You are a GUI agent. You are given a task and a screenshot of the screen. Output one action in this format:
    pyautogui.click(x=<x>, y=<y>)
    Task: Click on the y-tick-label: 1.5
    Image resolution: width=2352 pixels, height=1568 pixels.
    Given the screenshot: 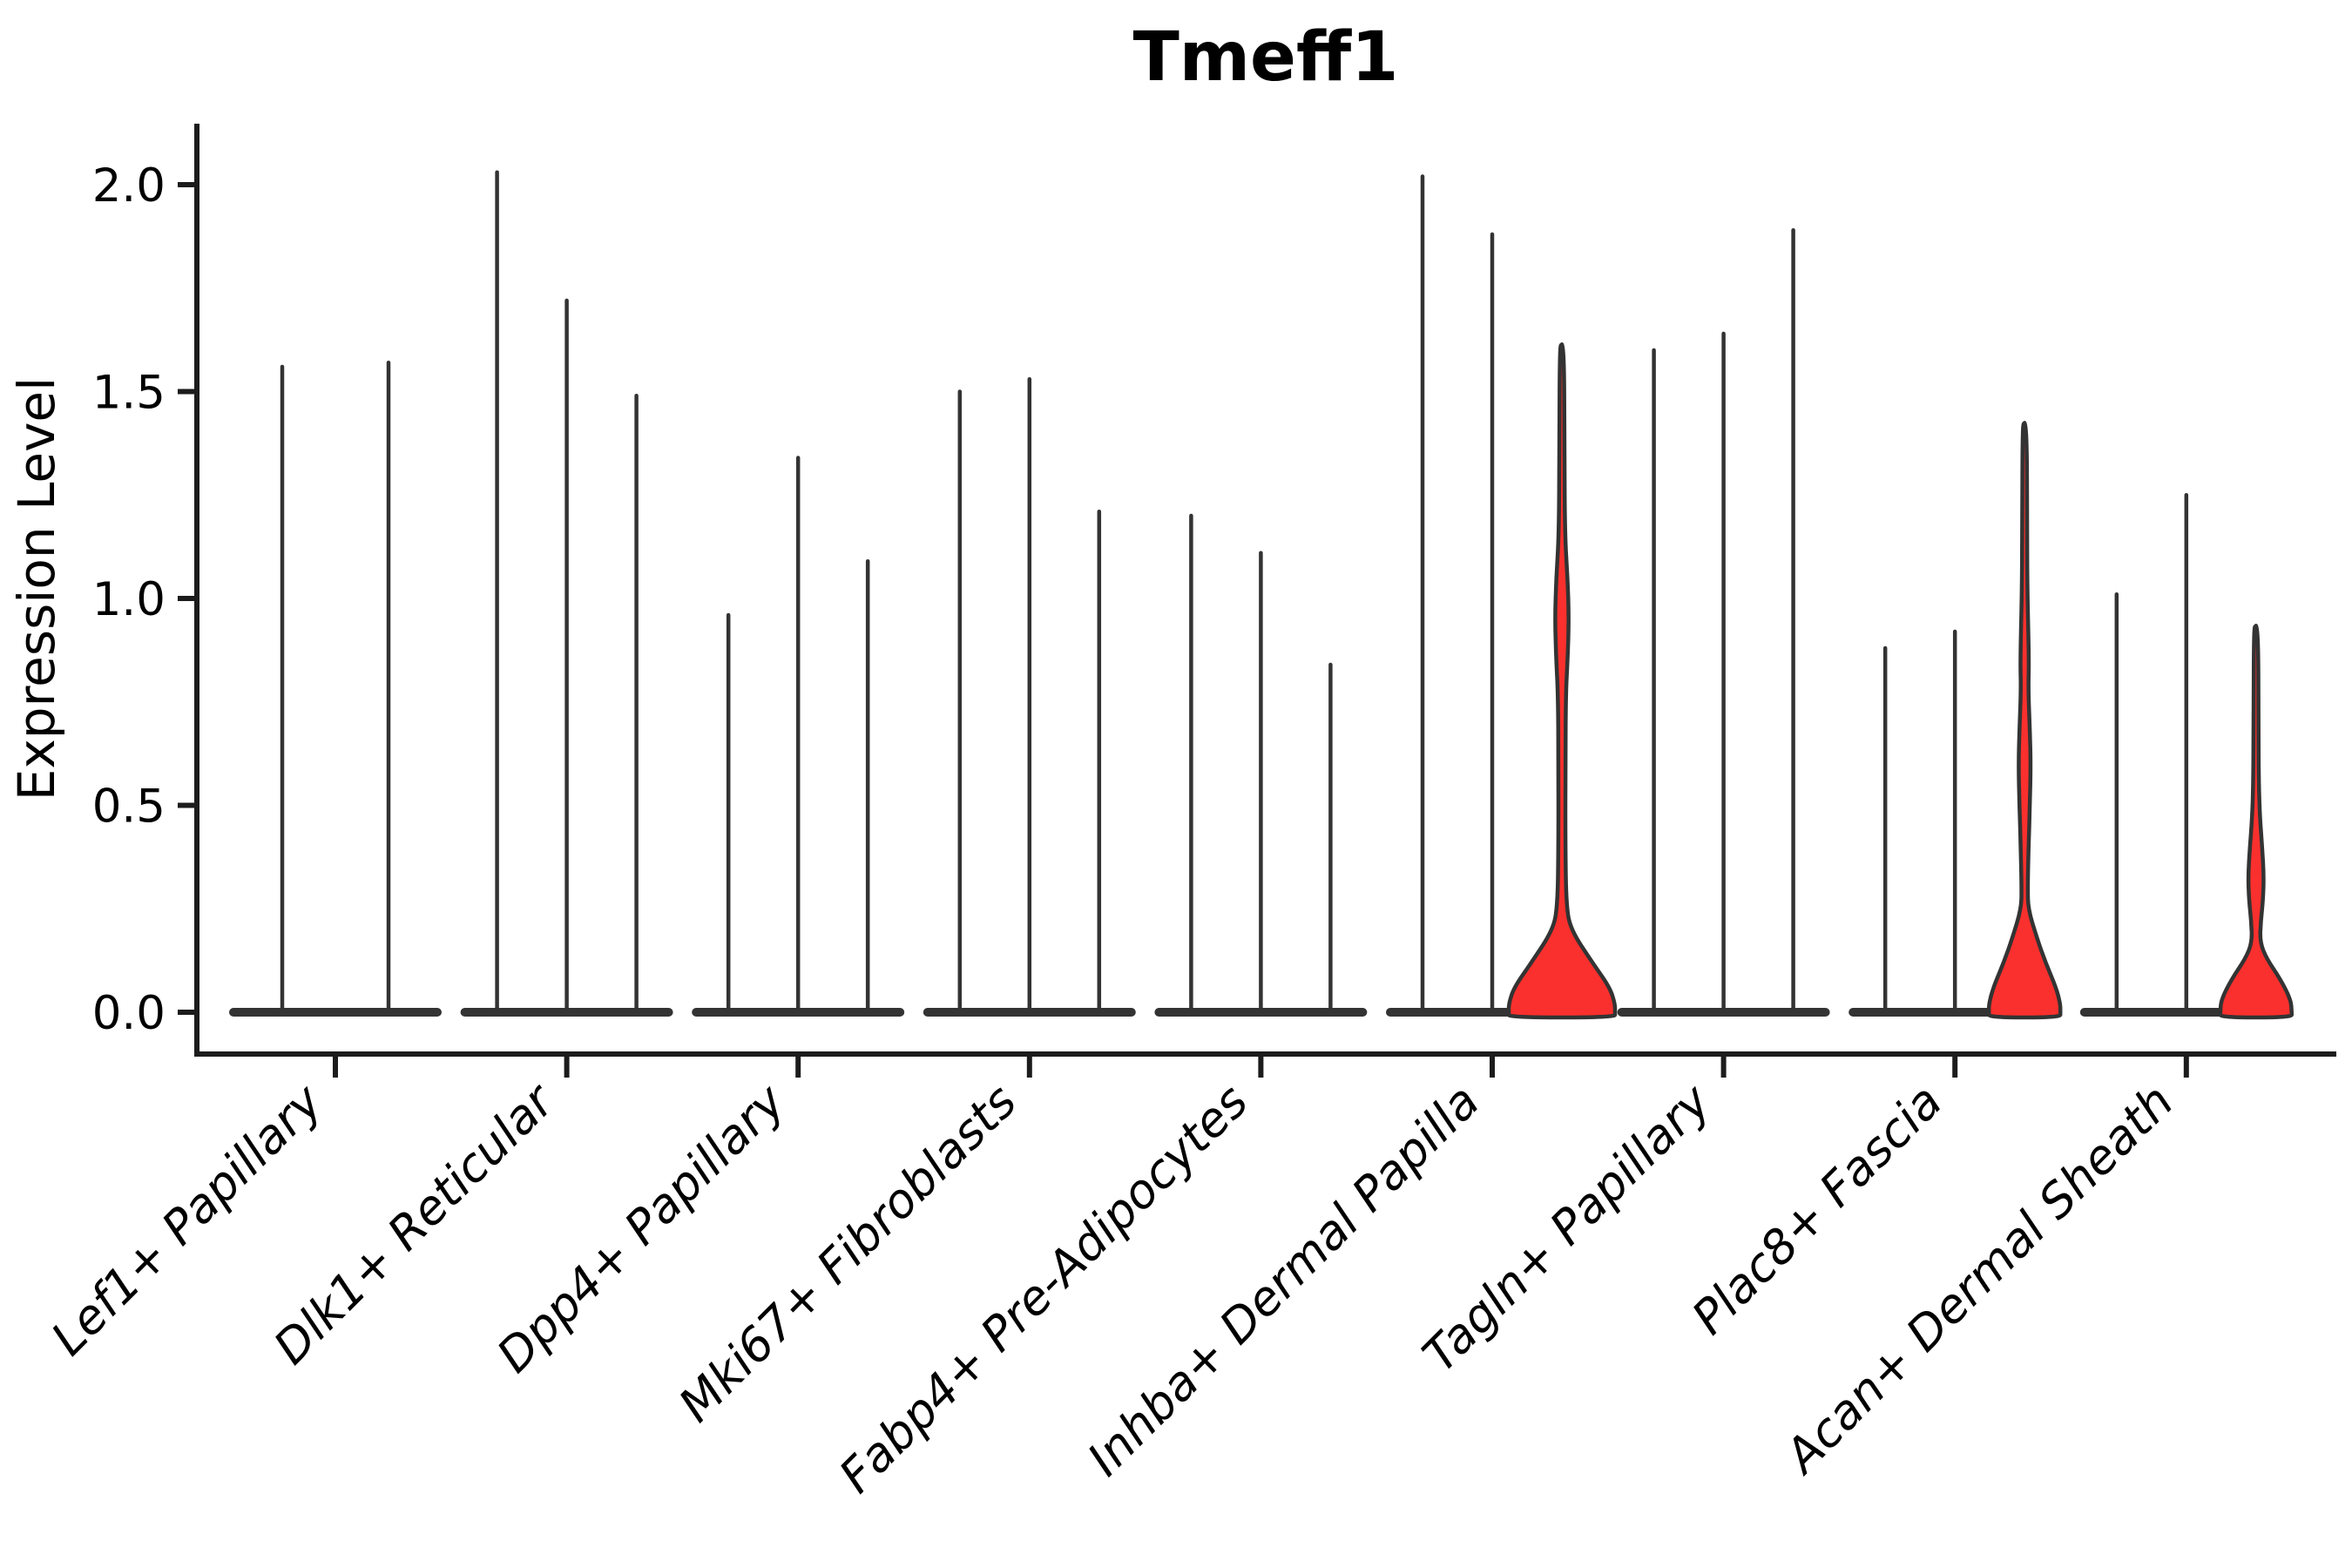 What is the action you would take?
    pyautogui.click(x=129, y=393)
    